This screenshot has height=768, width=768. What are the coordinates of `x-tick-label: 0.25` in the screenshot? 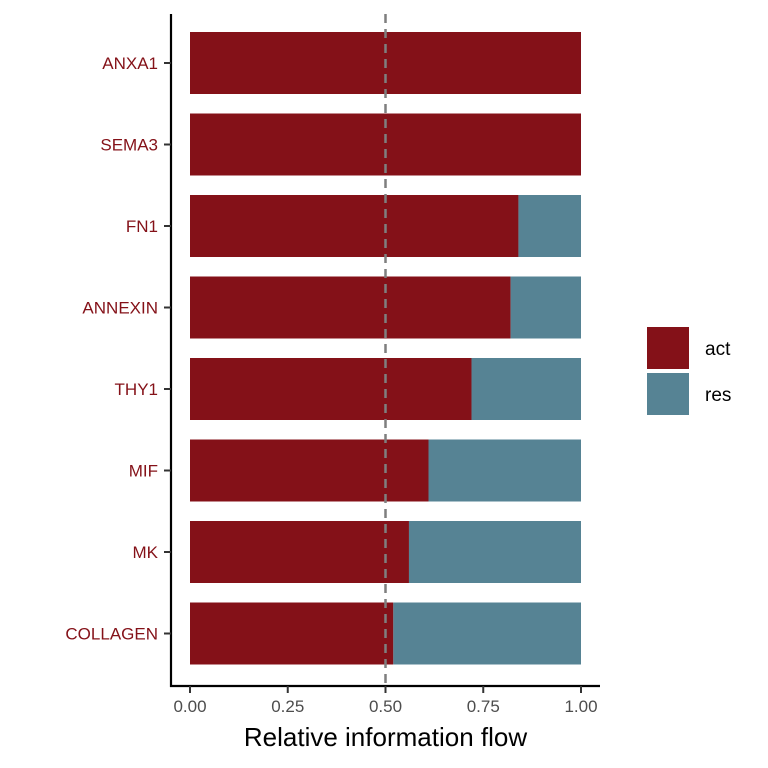 It's located at (287, 706).